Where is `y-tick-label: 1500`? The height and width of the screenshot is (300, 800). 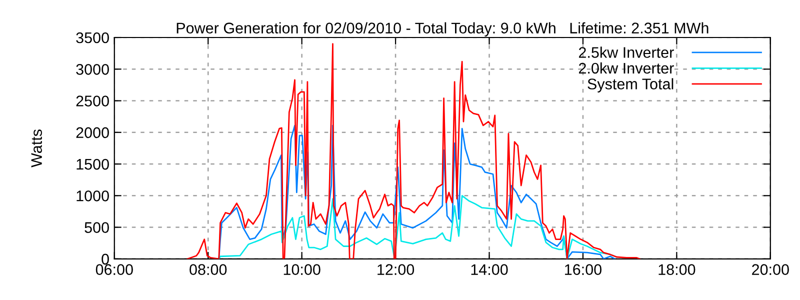
y-tick-label: 1500 is located at coordinates (92, 164).